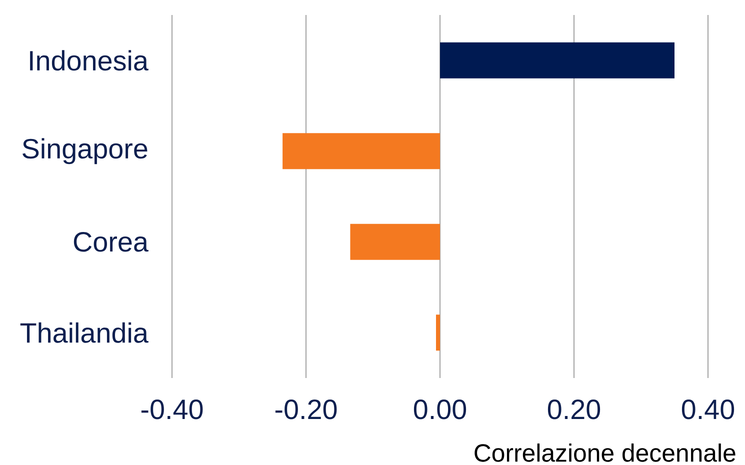 The height and width of the screenshot is (465, 745). Describe the element at coordinates (605, 452) in the screenshot. I see `x-axis-title: Correlazione decennale` at that location.